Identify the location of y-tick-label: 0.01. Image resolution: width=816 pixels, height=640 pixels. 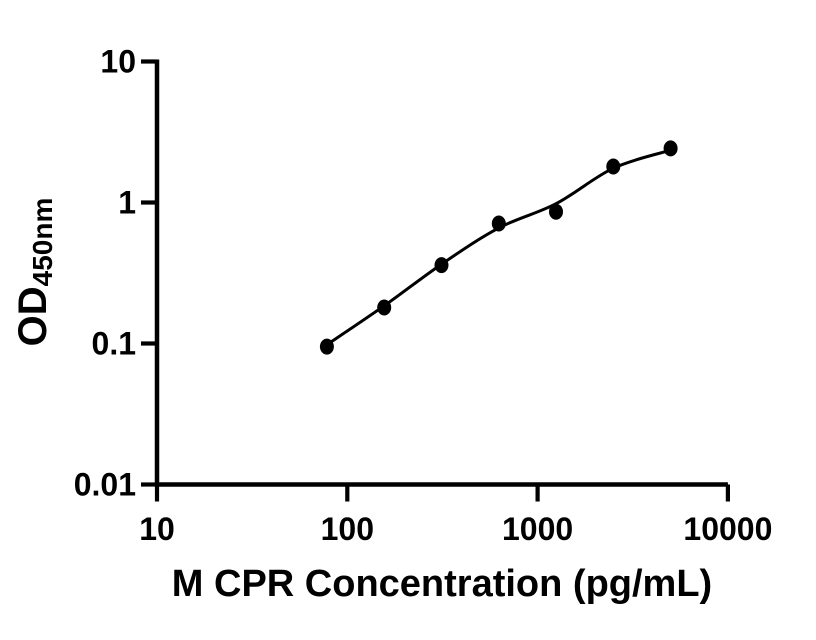
(105, 485).